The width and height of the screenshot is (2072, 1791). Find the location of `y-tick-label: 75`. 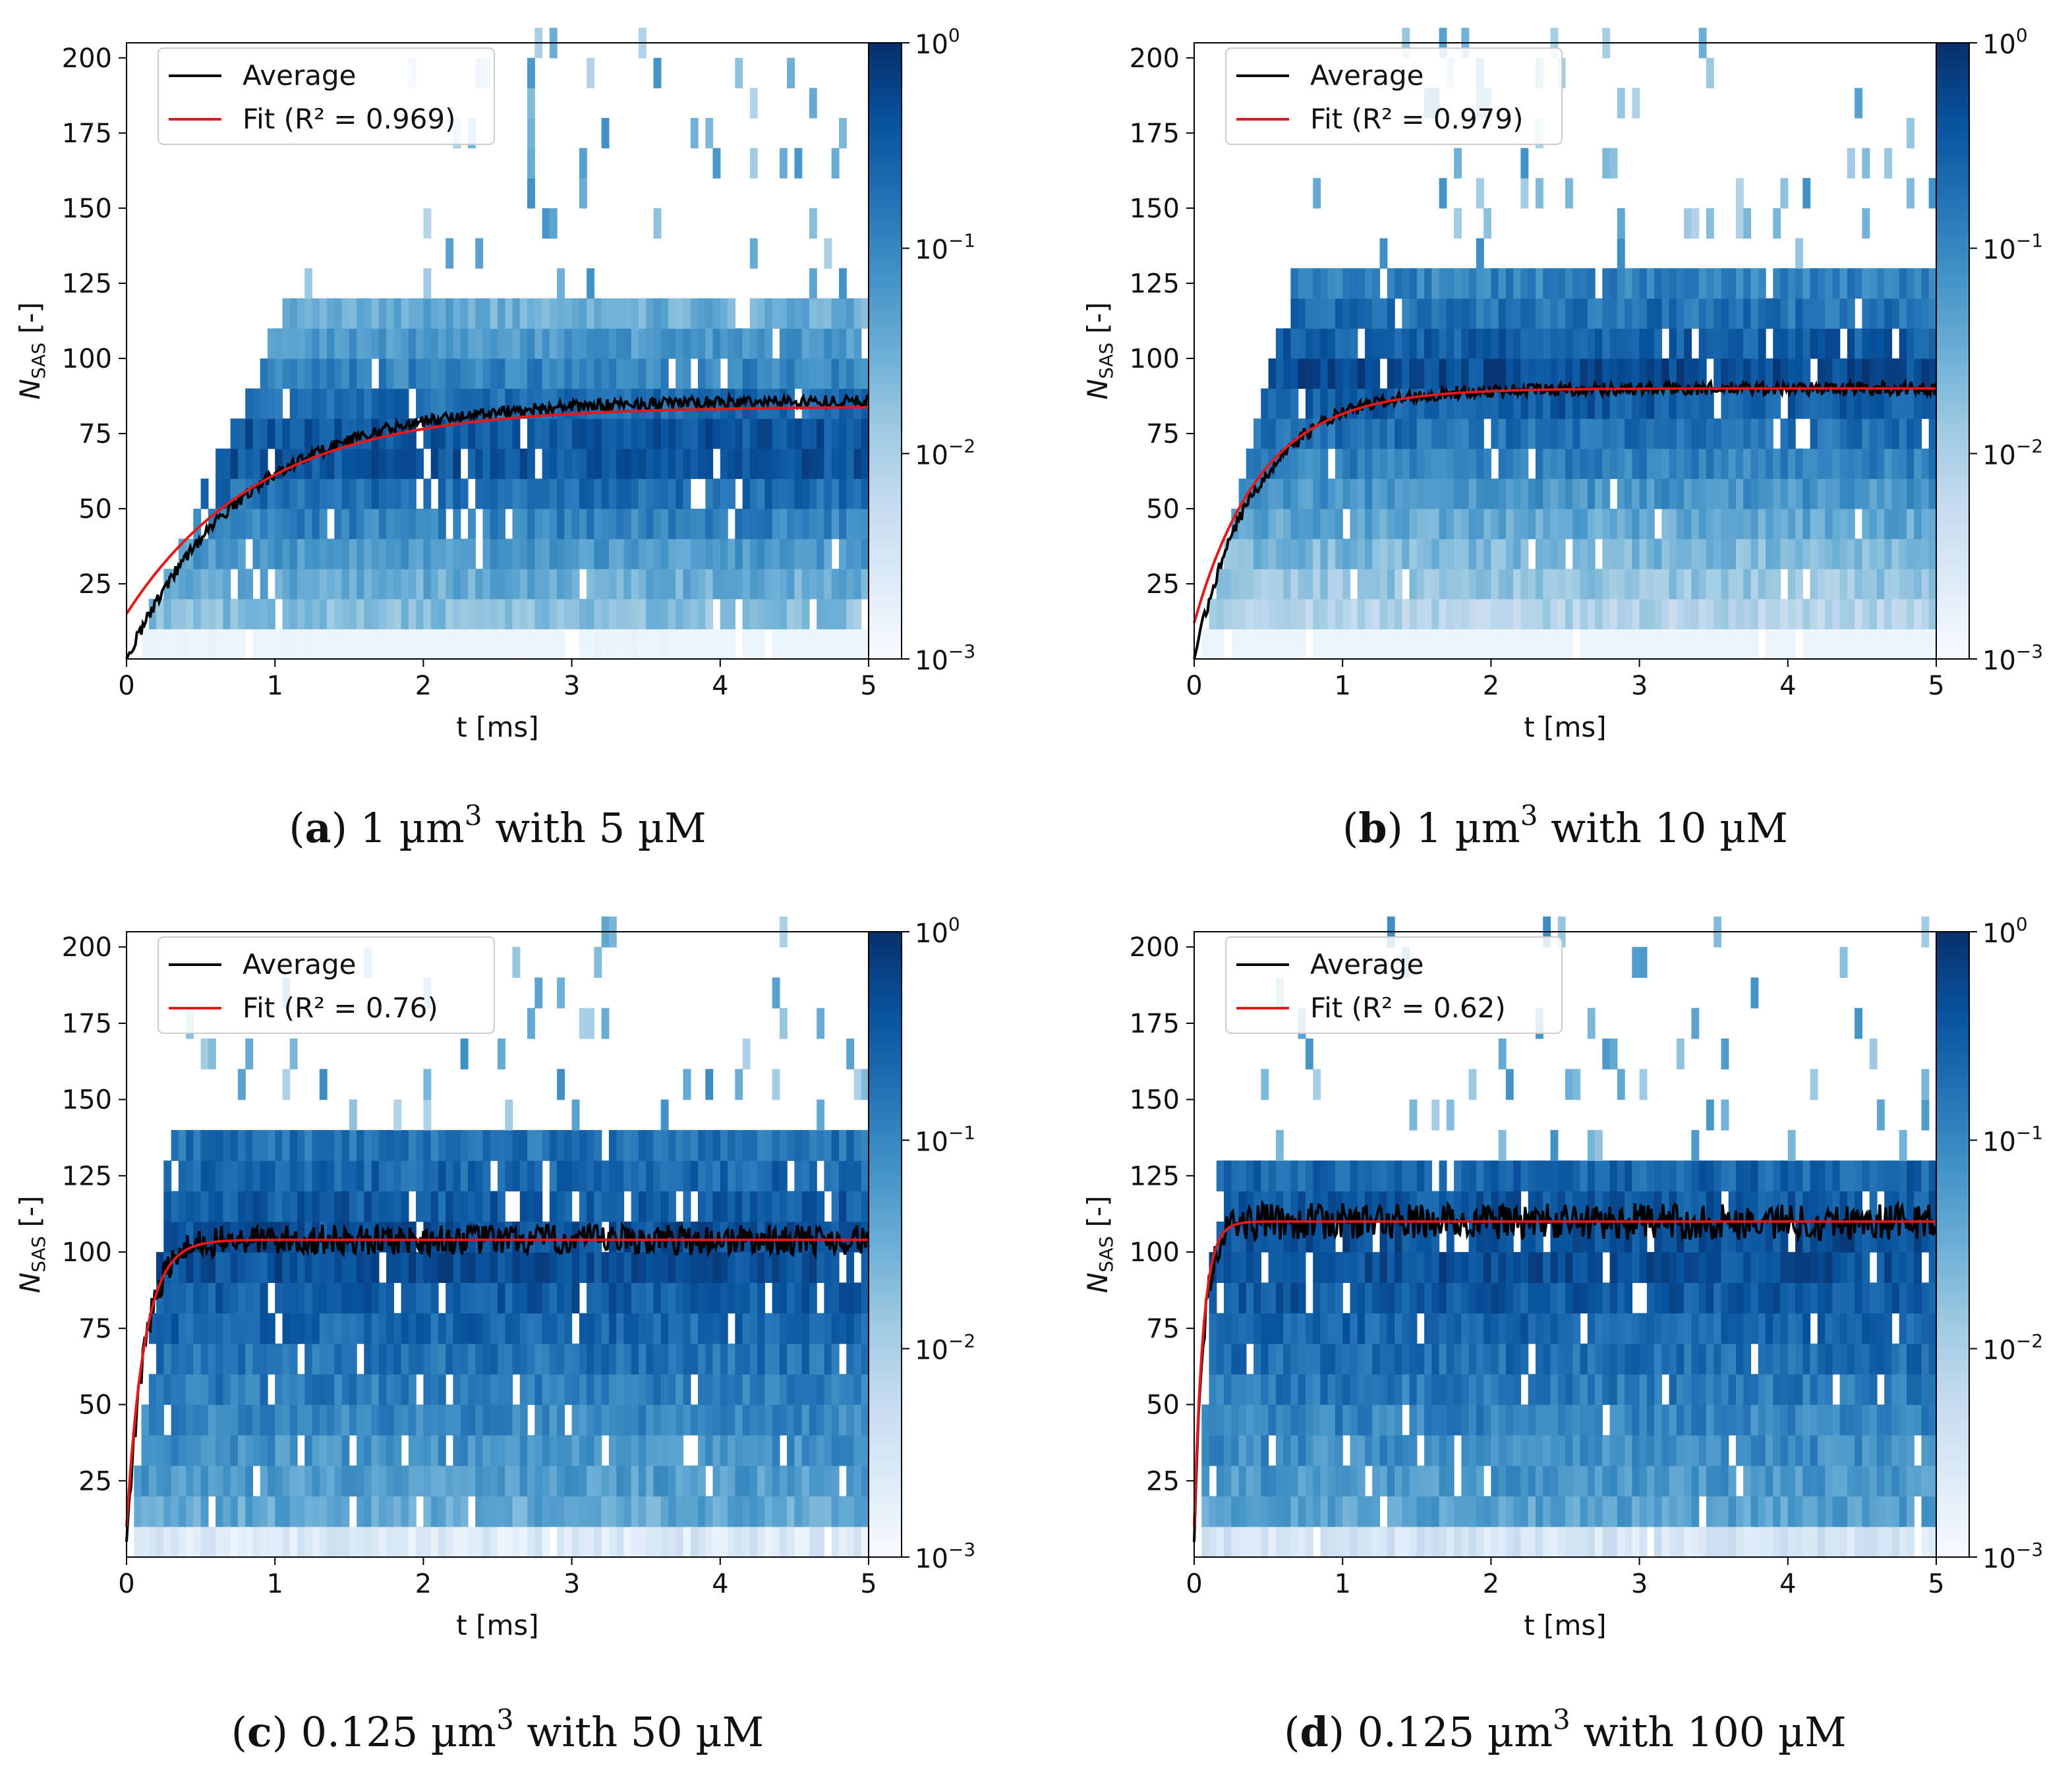

y-tick-label: 75 is located at coordinates (95, 1329).